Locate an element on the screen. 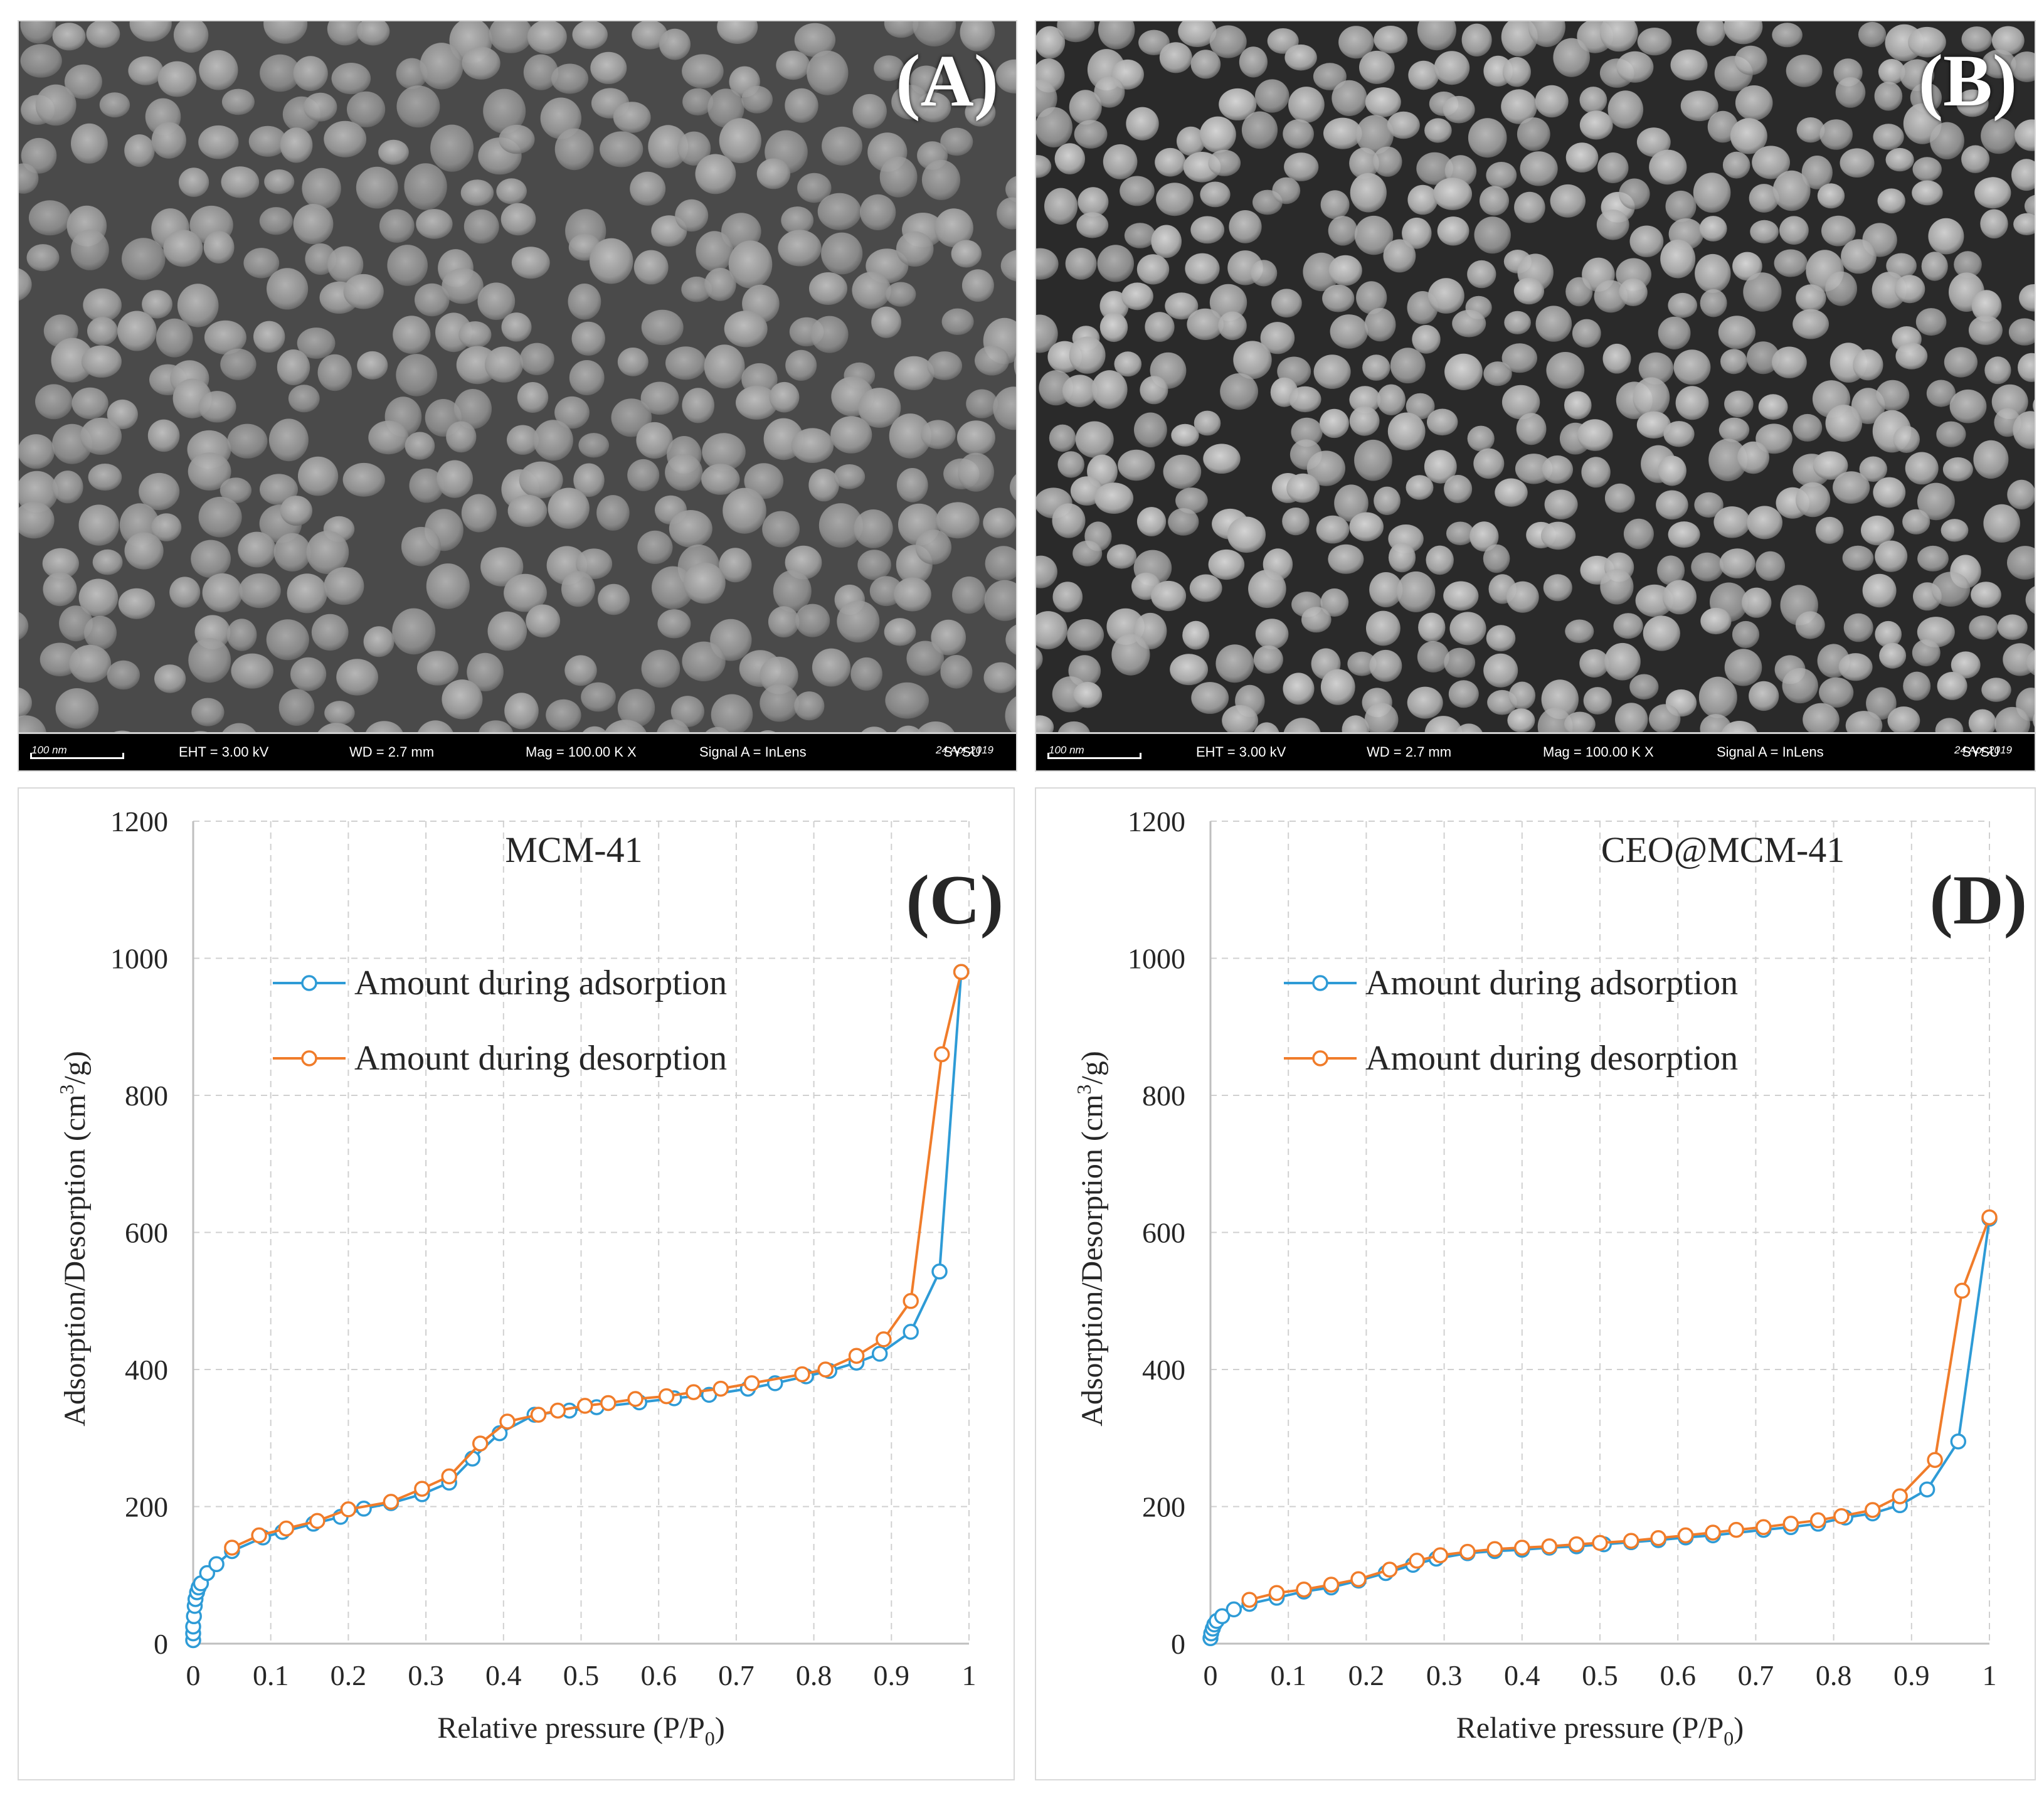 Image resolution: width=2044 pixels, height=1803 pixels. x-axis-label-end: ) is located at coordinates (720, 1728).